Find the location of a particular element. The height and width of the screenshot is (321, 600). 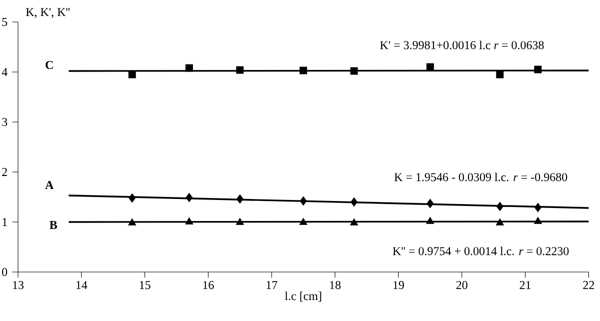

x-tick-label: 13 is located at coordinates (18, 285).